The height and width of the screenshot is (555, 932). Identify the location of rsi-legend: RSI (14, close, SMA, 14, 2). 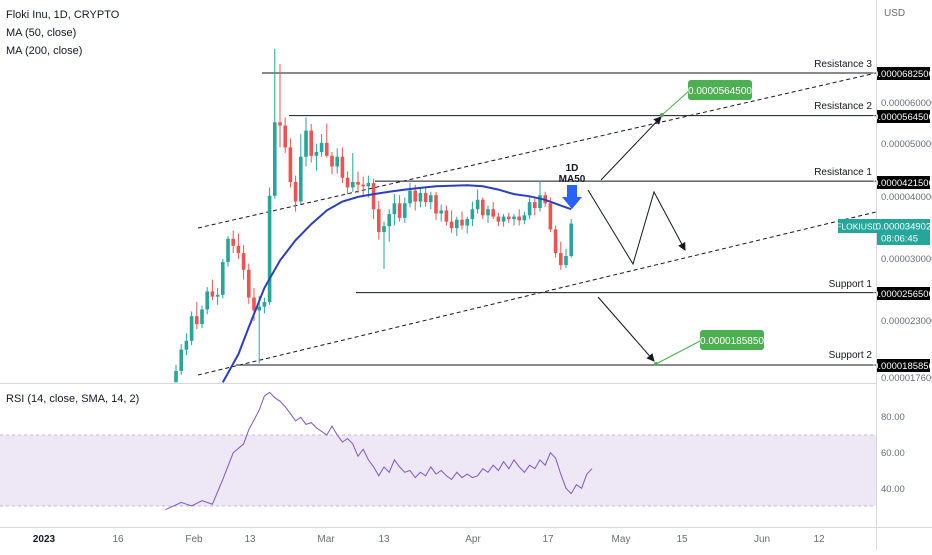
(73, 399).